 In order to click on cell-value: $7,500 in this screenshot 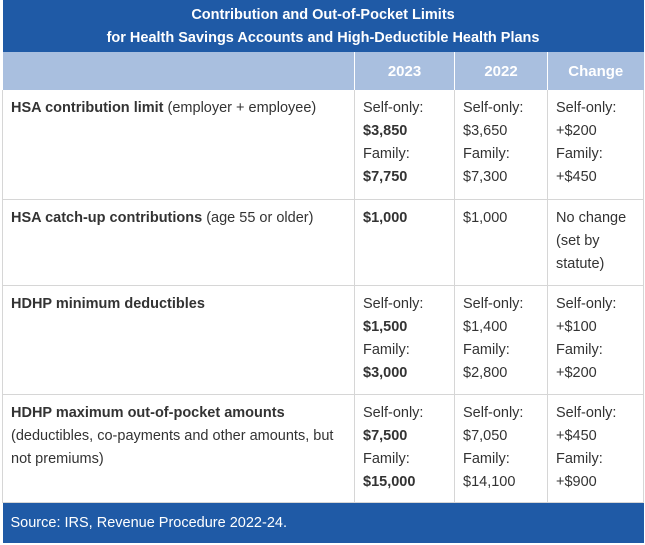, I will do `click(385, 435)`.